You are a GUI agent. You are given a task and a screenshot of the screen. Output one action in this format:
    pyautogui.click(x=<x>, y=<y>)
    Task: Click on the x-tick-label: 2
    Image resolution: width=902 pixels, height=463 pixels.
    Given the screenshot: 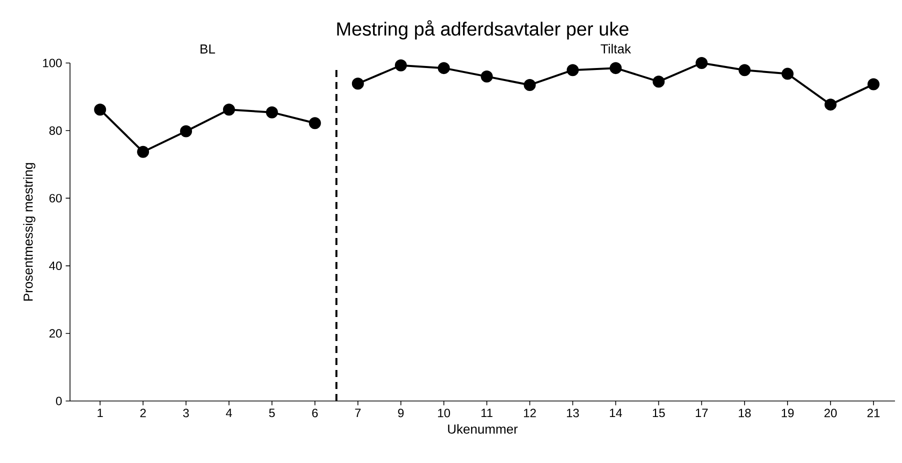 What is the action you would take?
    pyautogui.click(x=143, y=413)
    